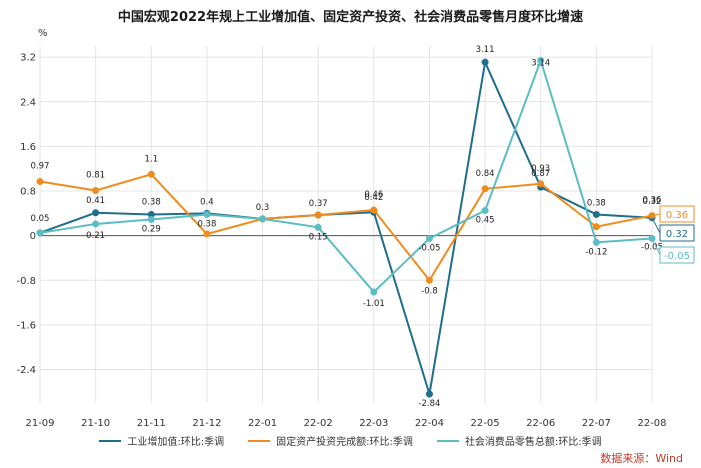 The width and height of the screenshot is (701, 468). I want to click on y-tick-label: -0.8, so click(26, 281).